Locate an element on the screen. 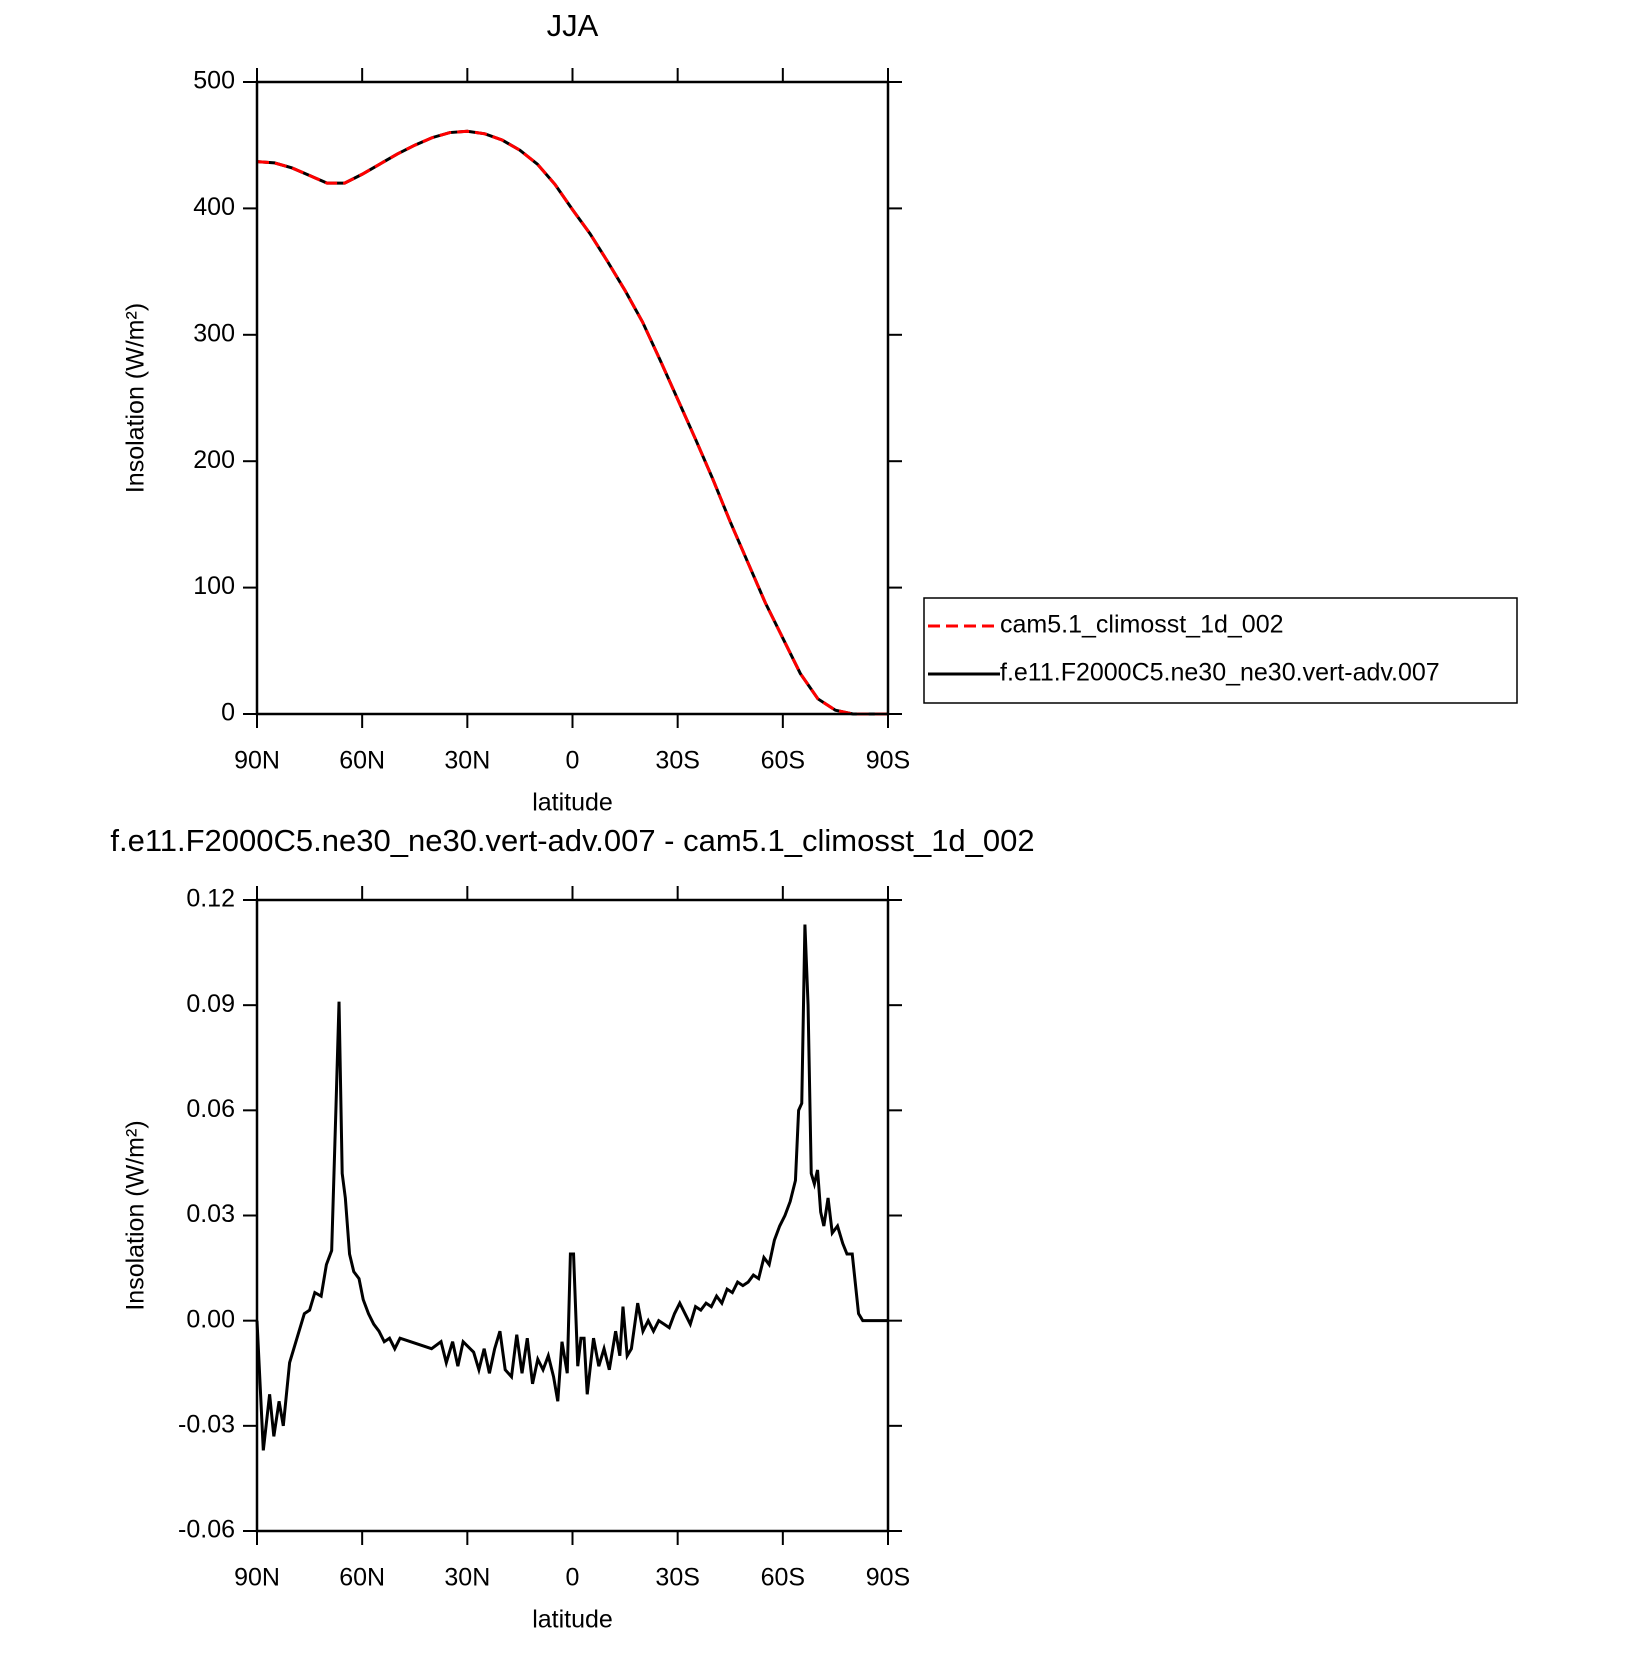  y-tick-label: 0.09 is located at coordinates (210, 1004).